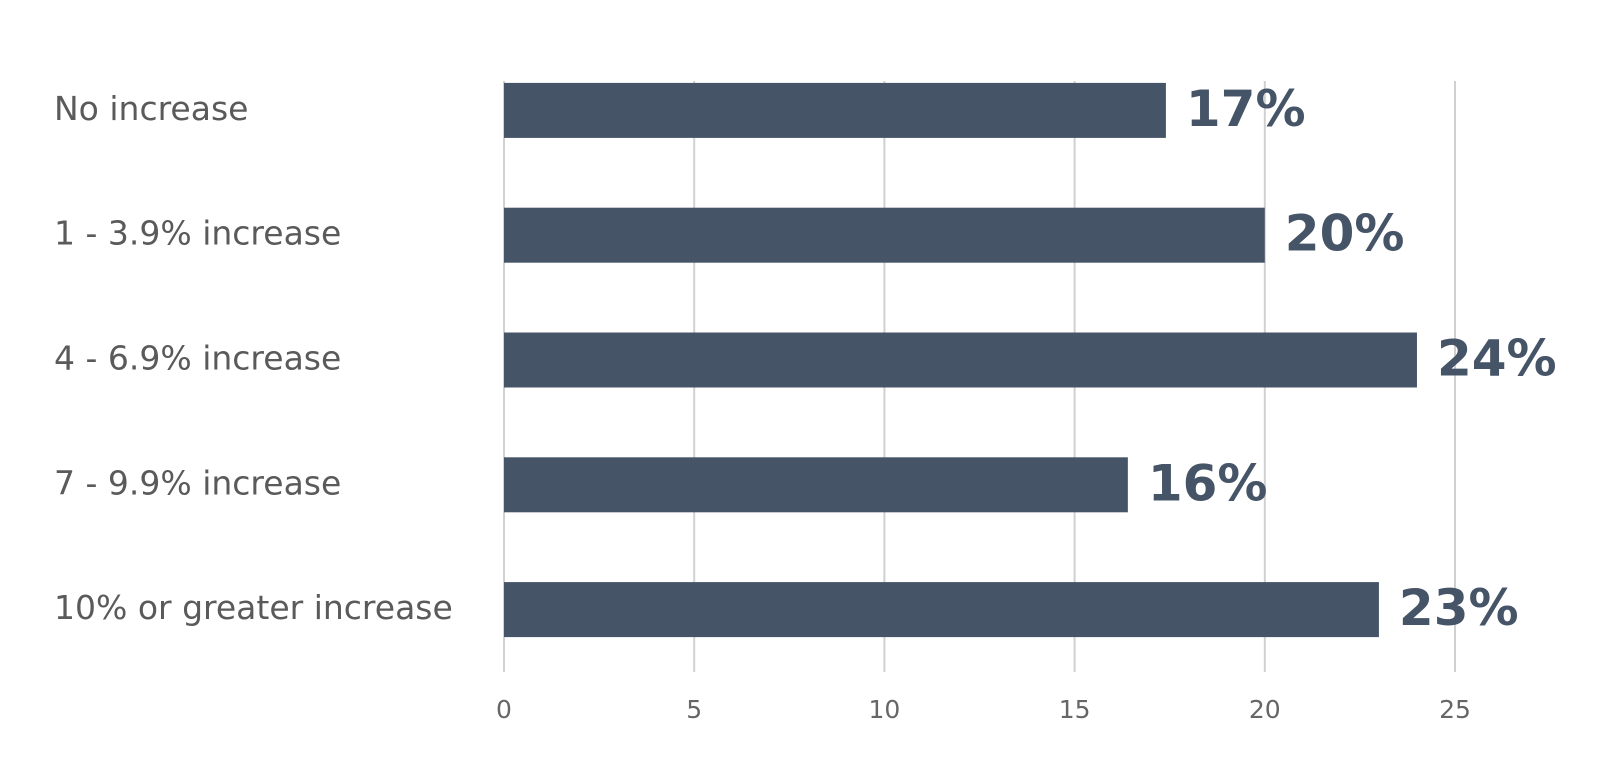 The width and height of the screenshot is (1620, 774). I want to click on x-tick-label: 15, so click(1075, 709).